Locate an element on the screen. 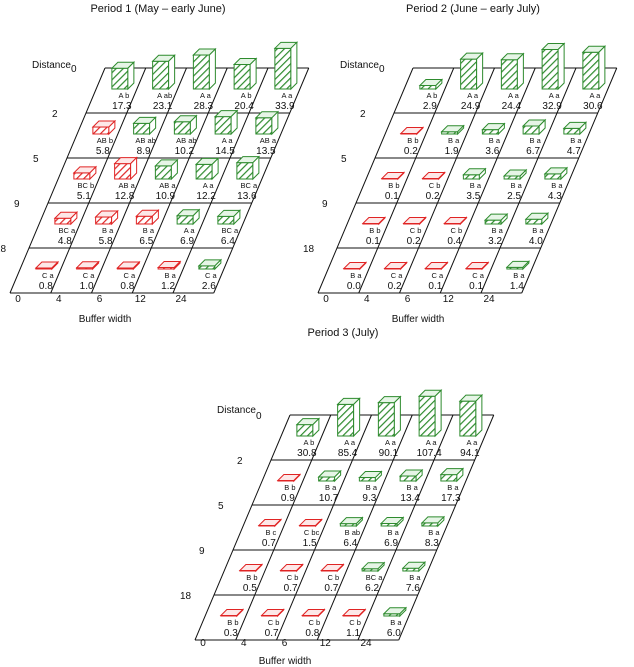 This screenshot has height=667, width=634. value-label: 0.2 is located at coordinates (395, 286).